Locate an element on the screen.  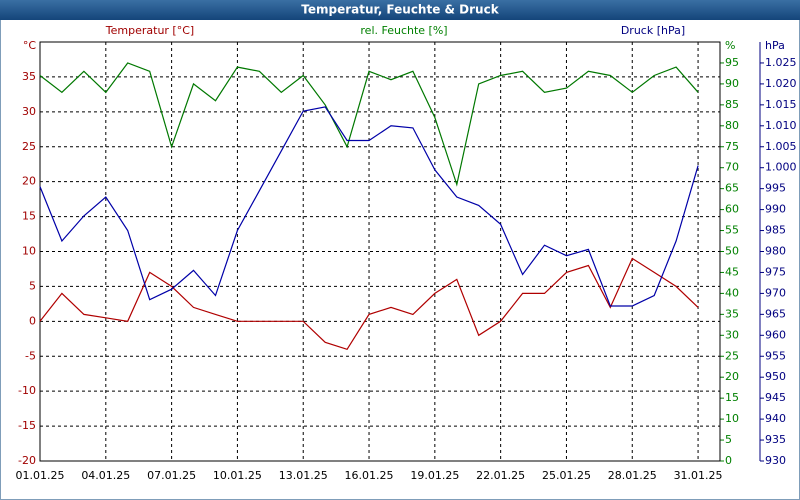
y2-axis-label: rel. Feuchte [%] is located at coordinates (403, 30).